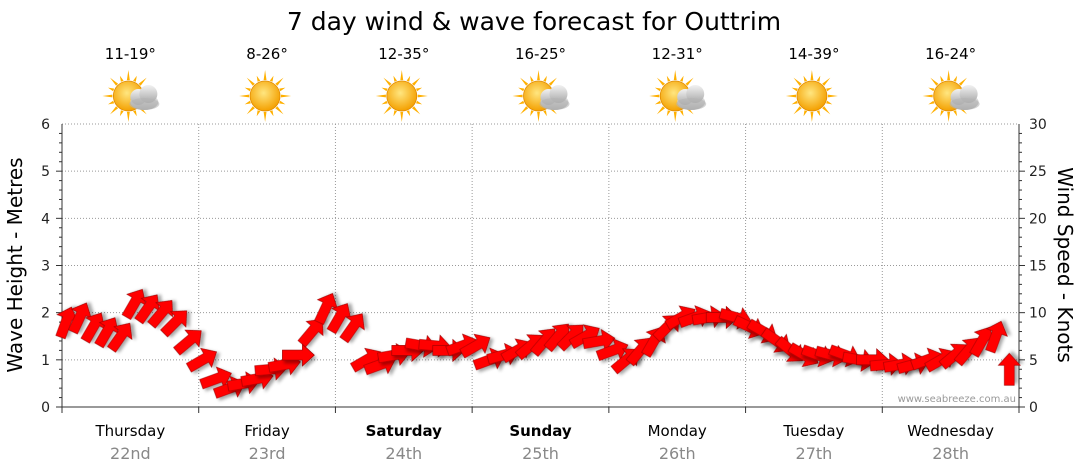 This screenshot has height=475, width=1080. Describe the element at coordinates (403, 54) in the screenshot. I see `temperature-range-label: 12-35°` at that location.